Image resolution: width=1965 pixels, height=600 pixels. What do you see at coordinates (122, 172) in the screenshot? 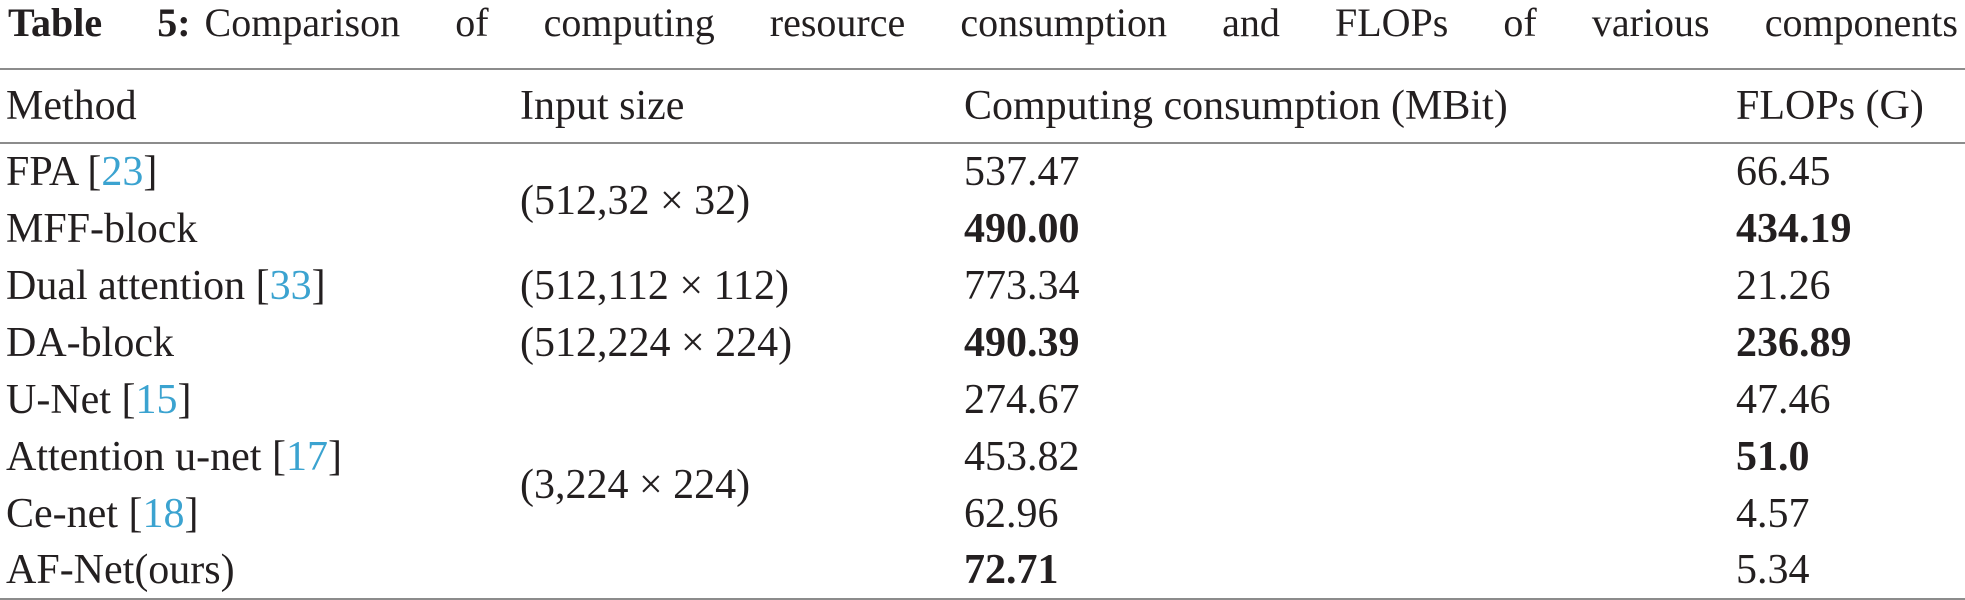
I see `reference-link: 23` at bounding box center [122, 172].